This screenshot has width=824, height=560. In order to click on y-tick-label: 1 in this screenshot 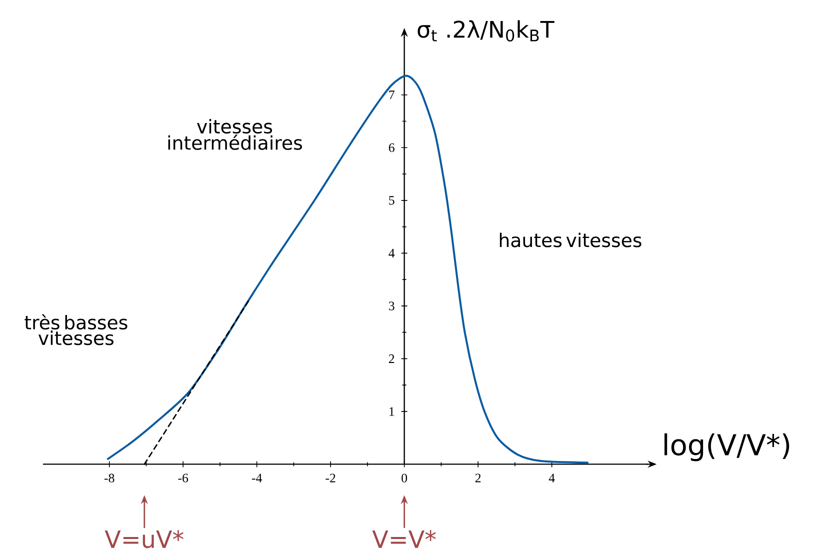, I will do `click(392, 411)`.